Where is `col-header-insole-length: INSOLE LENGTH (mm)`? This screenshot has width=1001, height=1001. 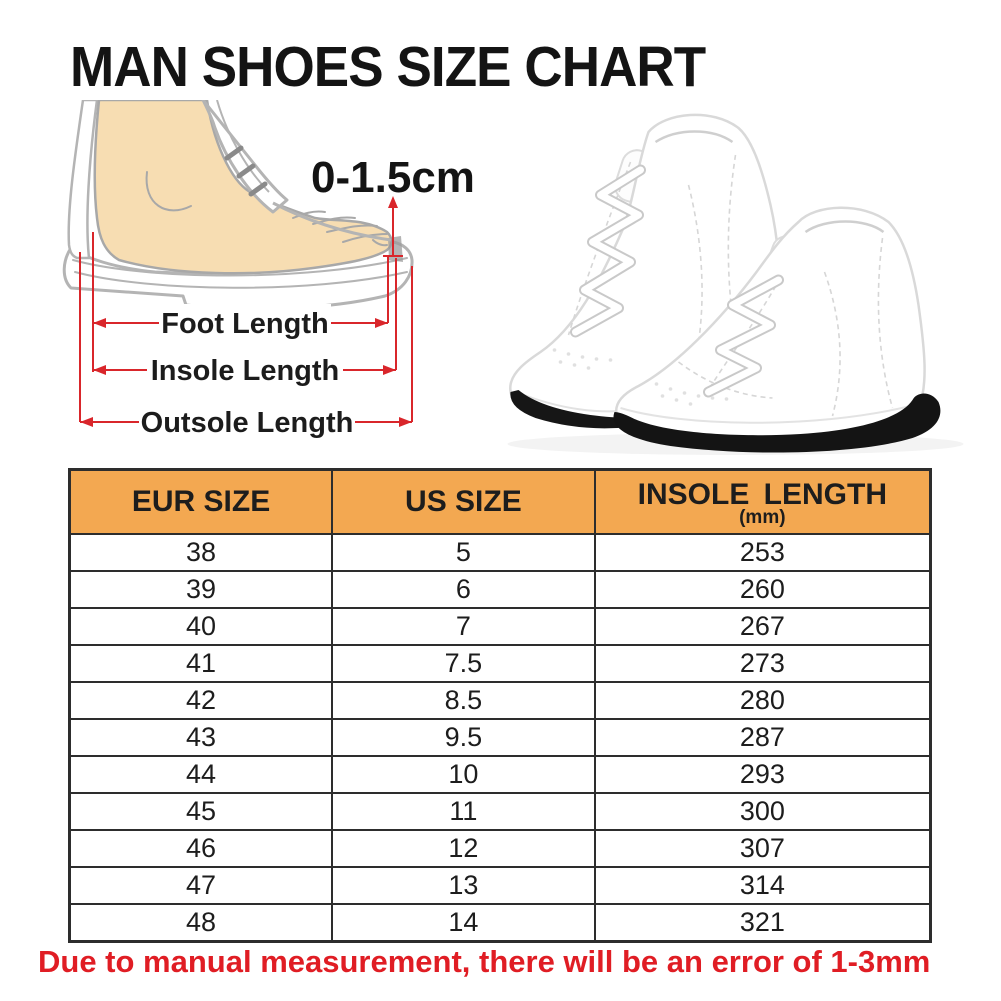 col-header-insole-length: INSOLE LENGTH (mm) is located at coordinates (762, 501).